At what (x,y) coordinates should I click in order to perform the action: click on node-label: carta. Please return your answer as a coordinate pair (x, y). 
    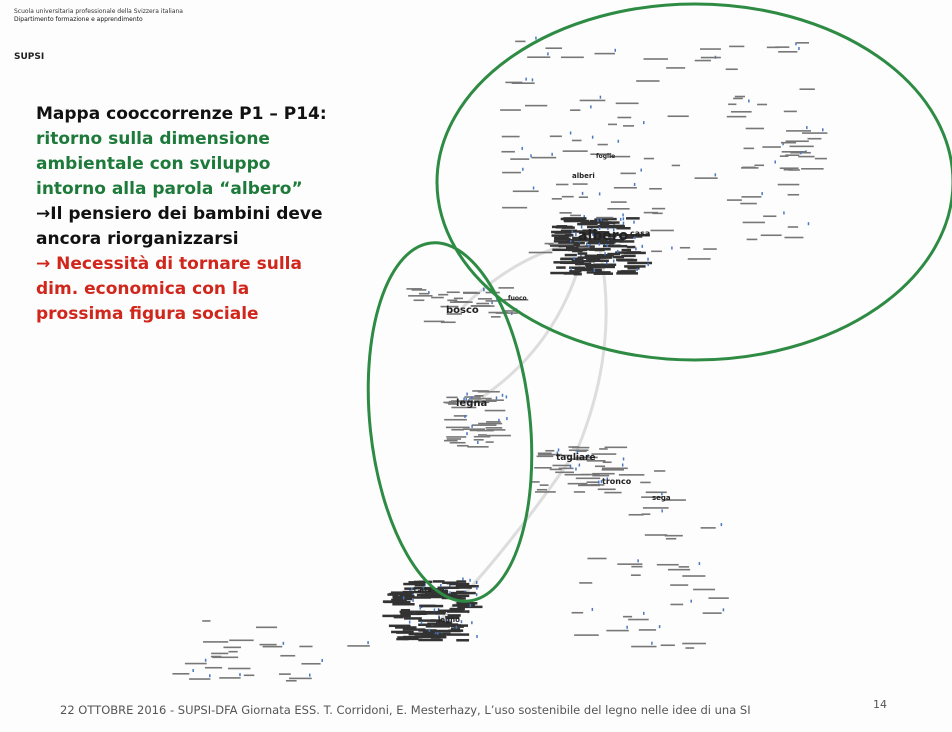
    Looking at the image, I should click on (422, 590).